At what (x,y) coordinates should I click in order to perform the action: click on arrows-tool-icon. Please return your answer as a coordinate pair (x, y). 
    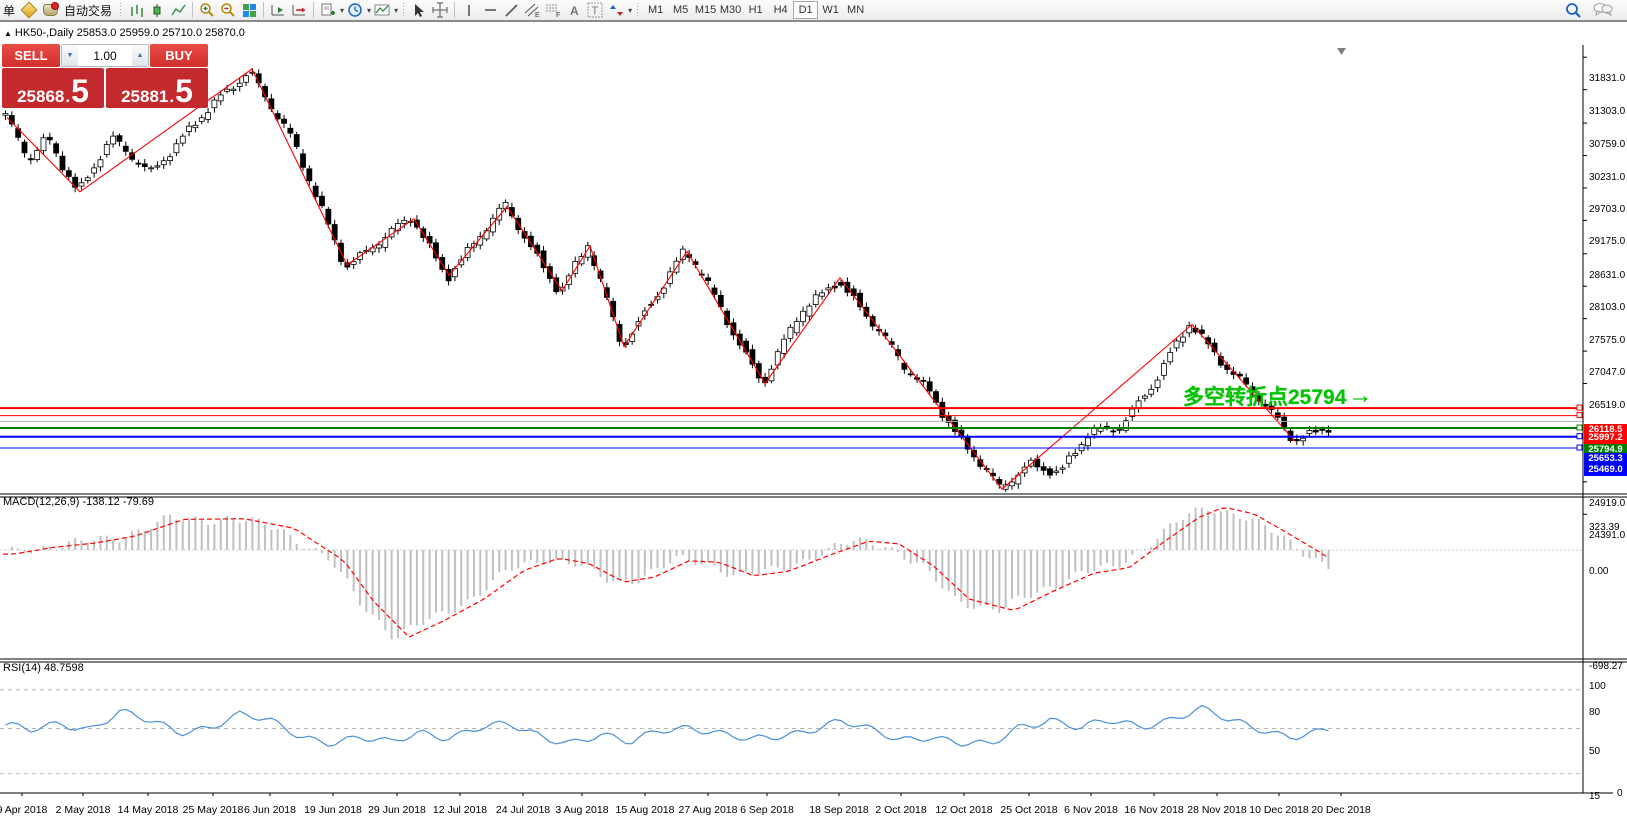
    Looking at the image, I should click on (616, 10).